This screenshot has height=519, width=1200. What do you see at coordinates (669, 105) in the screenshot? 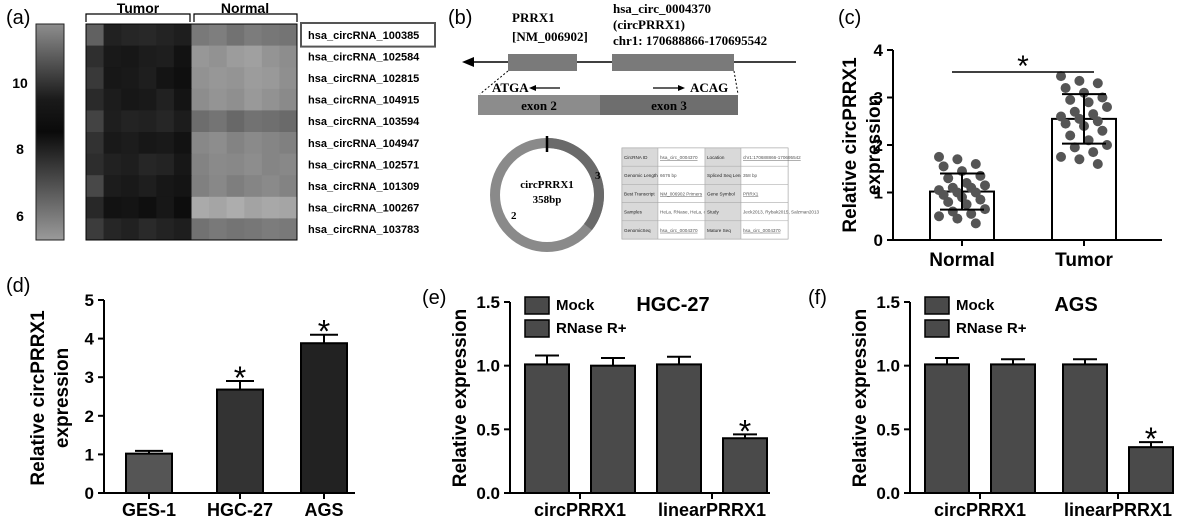
I see `exon-3-bar` at bounding box center [669, 105].